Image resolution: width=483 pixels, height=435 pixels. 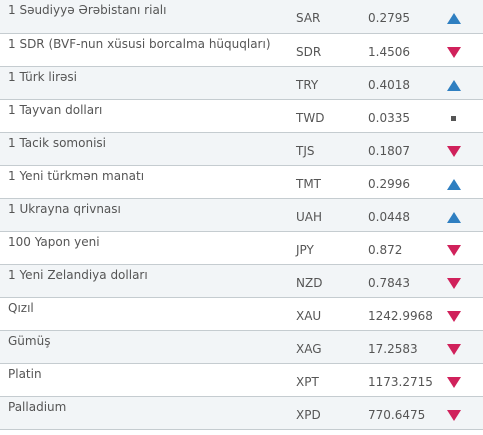 What do you see at coordinates (405, 182) in the screenshot?
I see `currency-rate-value: 0.2996` at bounding box center [405, 182].